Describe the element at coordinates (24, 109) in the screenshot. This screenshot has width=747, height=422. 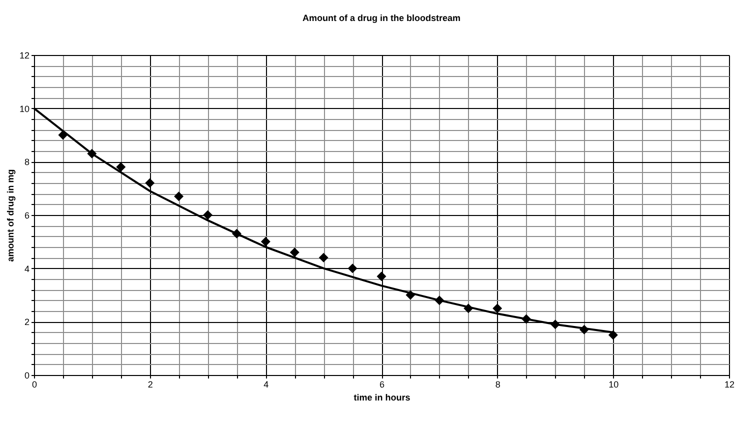
I see `y-tick-label: 10` at that location.